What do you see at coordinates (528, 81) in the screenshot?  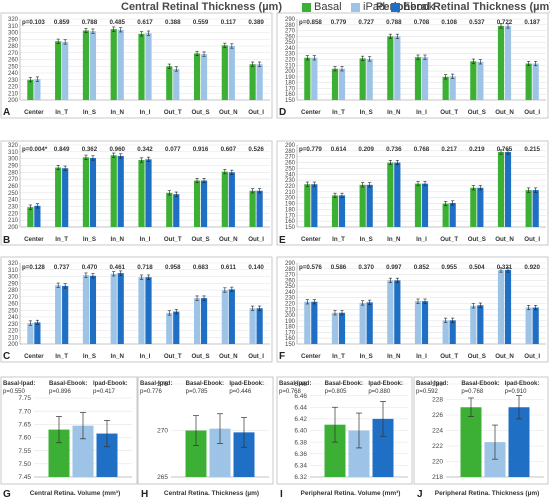 I see `bar-basal-out_i` at bounding box center [528, 81].